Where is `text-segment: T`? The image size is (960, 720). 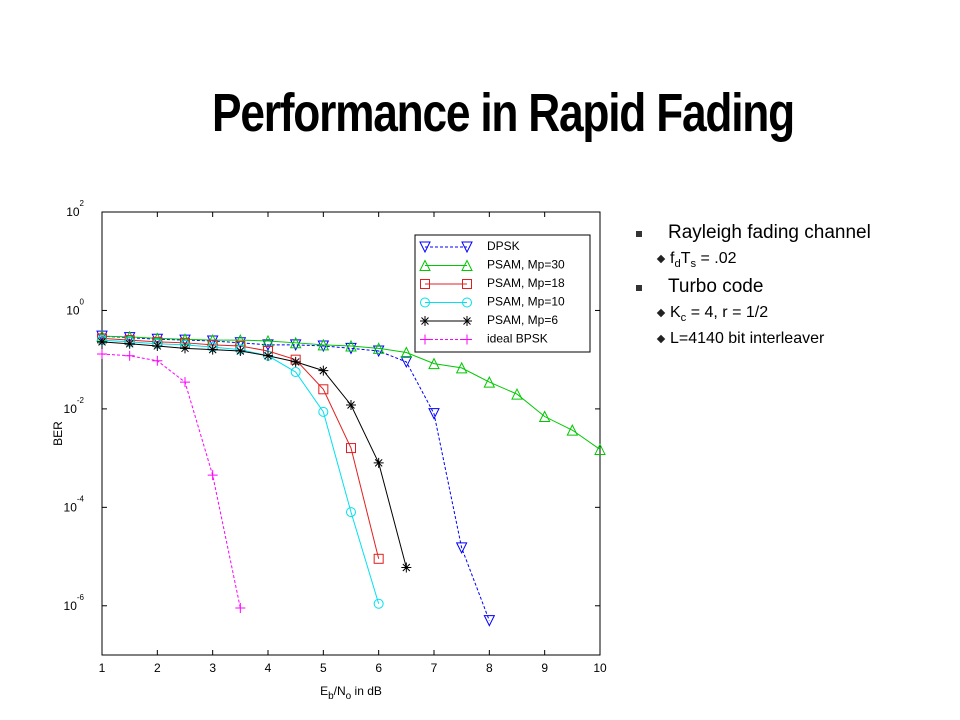 text-segment: T is located at coordinates (685, 258).